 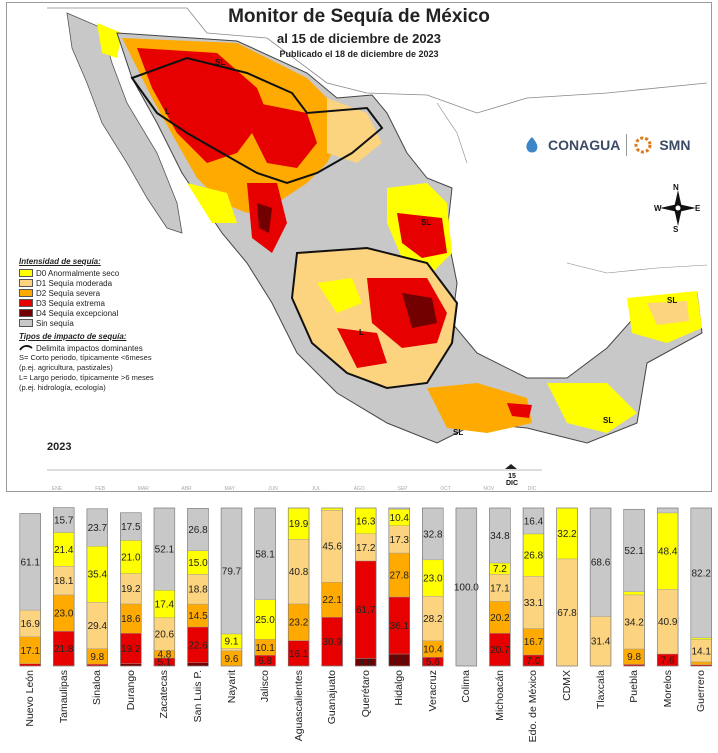 I want to click on legend-impact-line-item: Delimita impactos dominantes, so click(x=124, y=348).